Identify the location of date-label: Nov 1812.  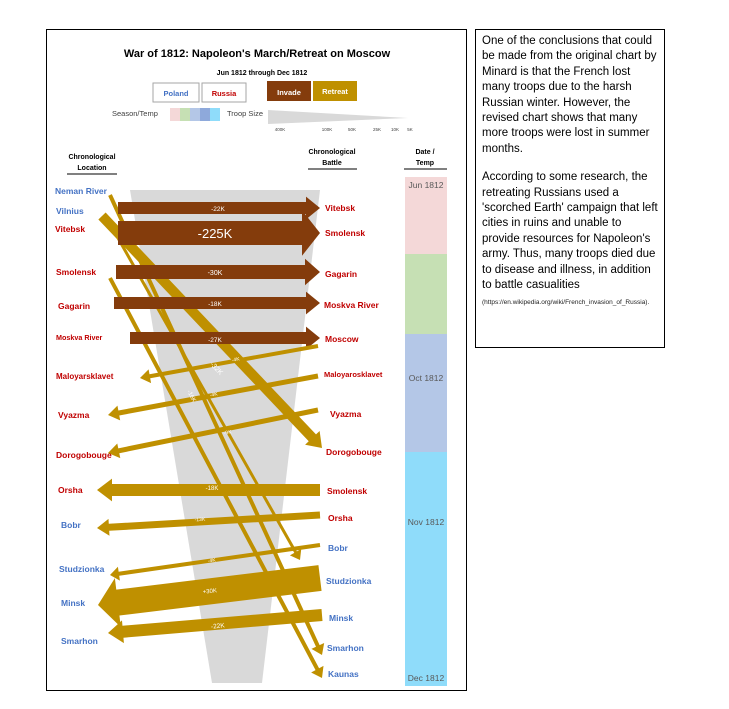
(426, 522).